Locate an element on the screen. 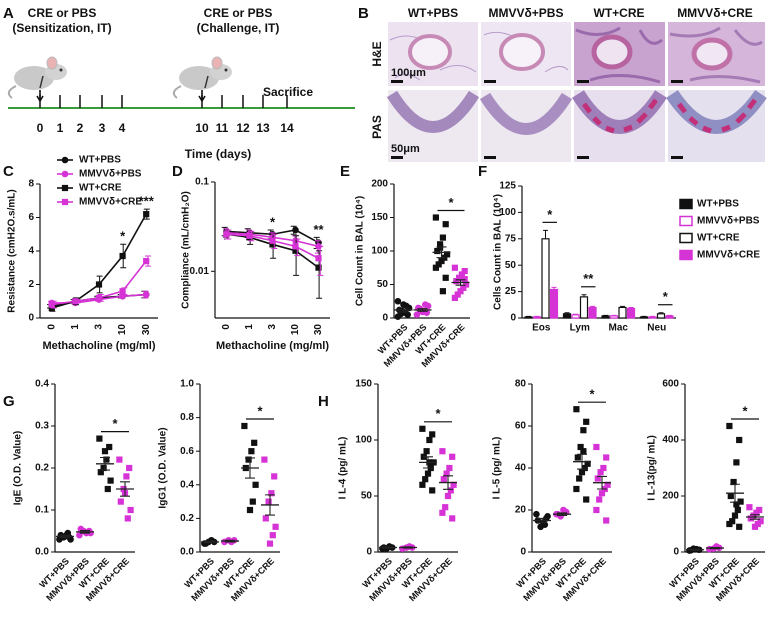 This screenshot has width=769, height=624. x-tick-label: 10 is located at coordinates (122, 330).